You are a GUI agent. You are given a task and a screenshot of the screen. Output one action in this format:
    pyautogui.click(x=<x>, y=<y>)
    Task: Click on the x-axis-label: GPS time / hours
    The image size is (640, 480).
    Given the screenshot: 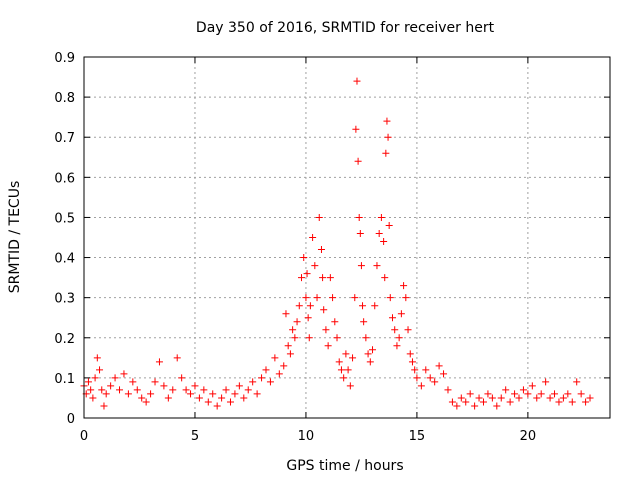 What is the action you would take?
    pyautogui.click(x=344, y=466)
    